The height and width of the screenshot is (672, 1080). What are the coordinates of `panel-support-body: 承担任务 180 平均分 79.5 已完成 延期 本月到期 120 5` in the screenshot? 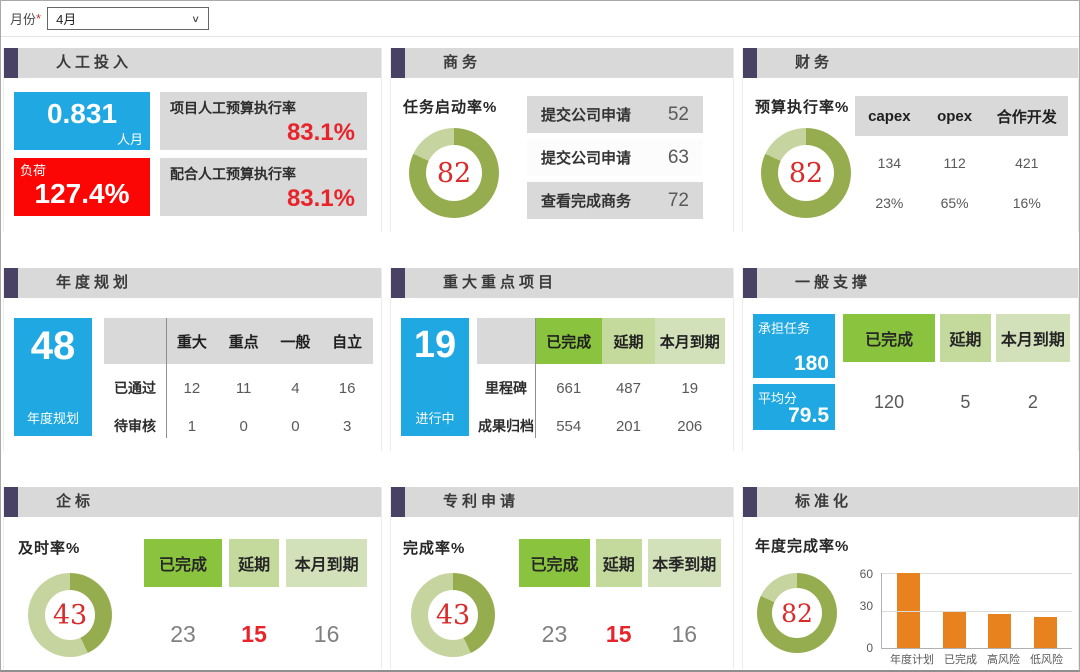 It's located at (910, 374).